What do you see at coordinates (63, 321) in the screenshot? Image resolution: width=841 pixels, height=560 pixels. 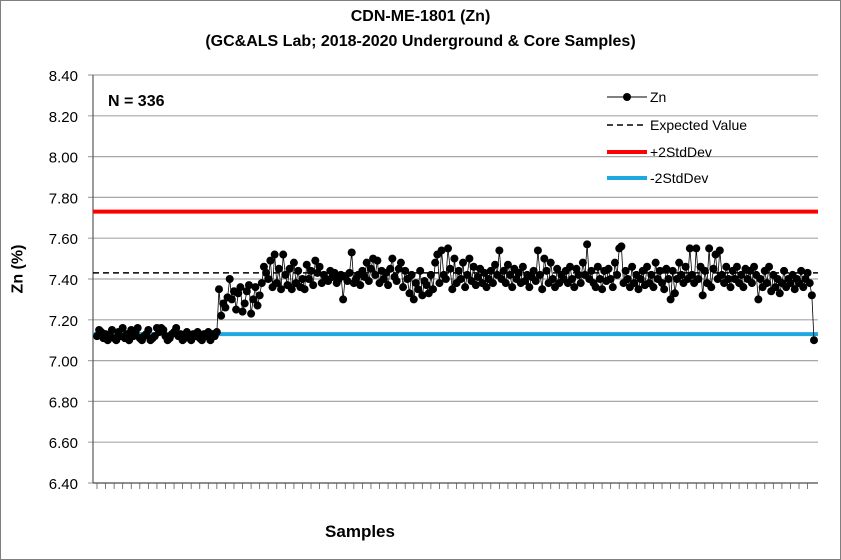 I see `y-tick-label: 7.20` at bounding box center [63, 321].